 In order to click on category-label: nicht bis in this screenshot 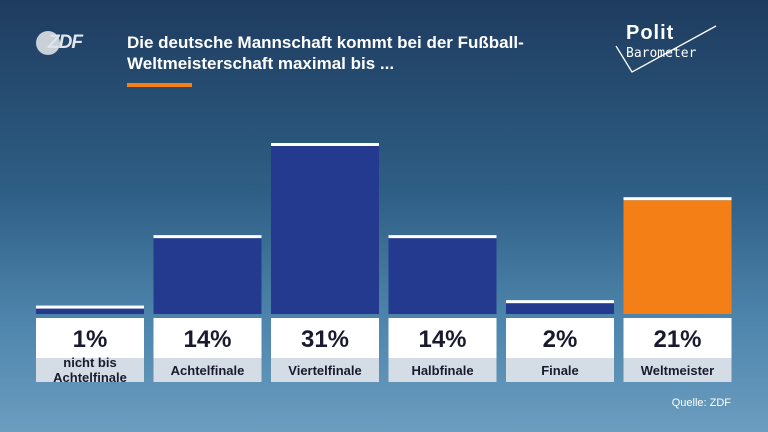, I will do `click(89, 362)`.